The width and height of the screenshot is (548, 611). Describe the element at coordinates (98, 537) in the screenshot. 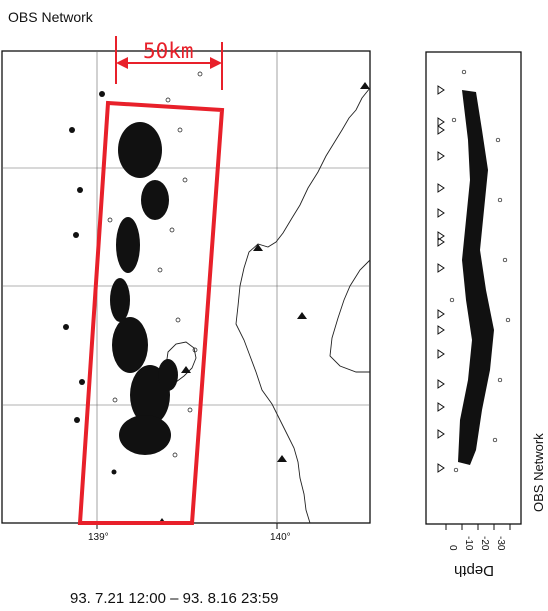

I see `lon-label-139: 139°` at that location.